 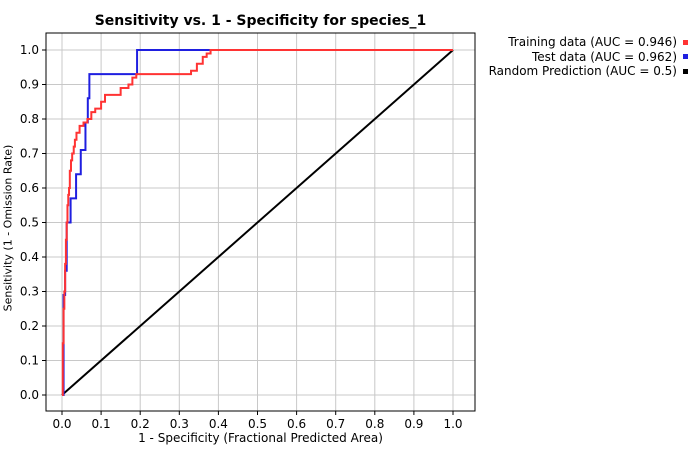 I want to click on legend-item-test: Test data (AUC = 0.962), so click(x=588, y=57).